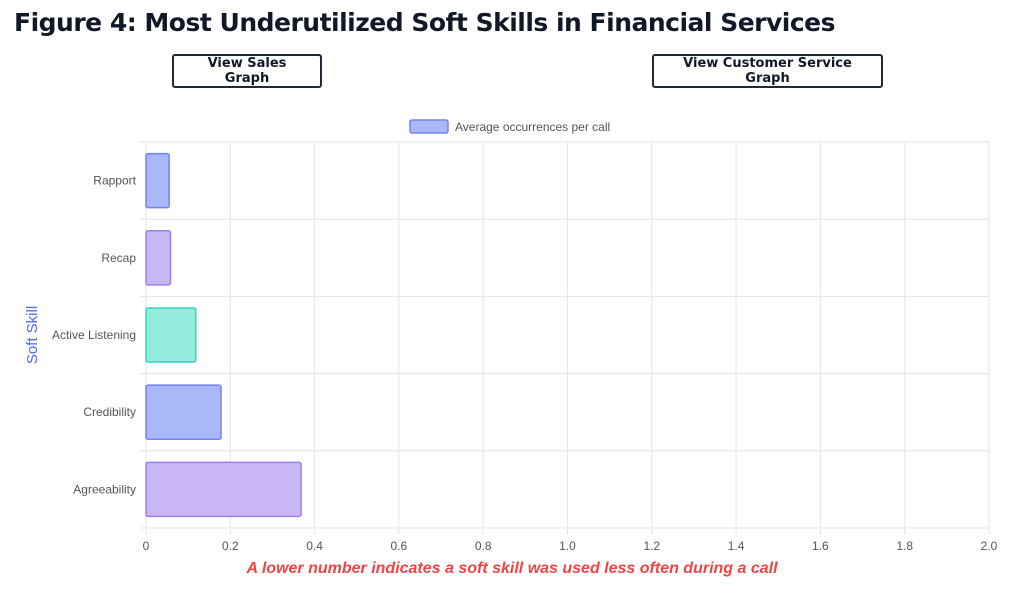  What do you see at coordinates (651, 546) in the screenshot?
I see `x-tick-label: 1.2` at bounding box center [651, 546].